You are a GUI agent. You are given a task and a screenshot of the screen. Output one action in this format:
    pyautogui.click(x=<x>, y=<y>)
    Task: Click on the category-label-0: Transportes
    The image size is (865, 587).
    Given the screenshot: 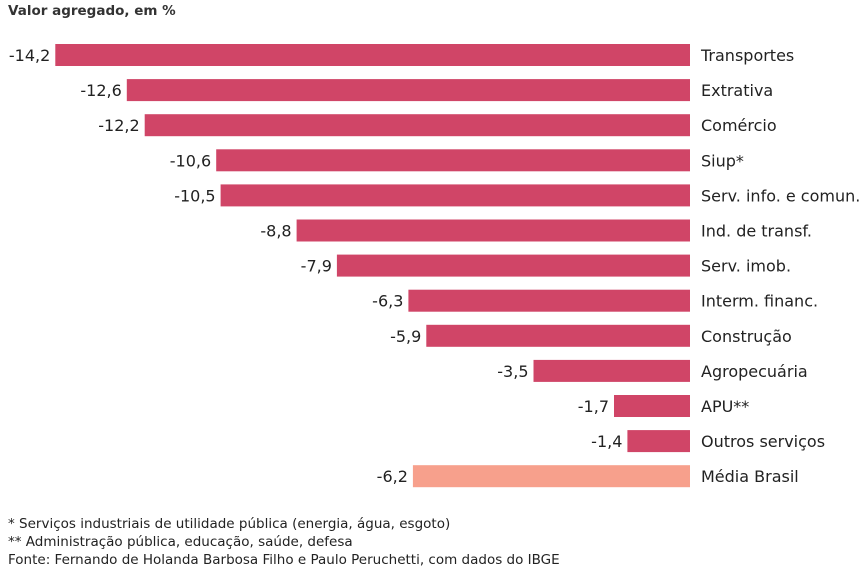 What is the action you would take?
    pyautogui.click(x=747, y=55)
    